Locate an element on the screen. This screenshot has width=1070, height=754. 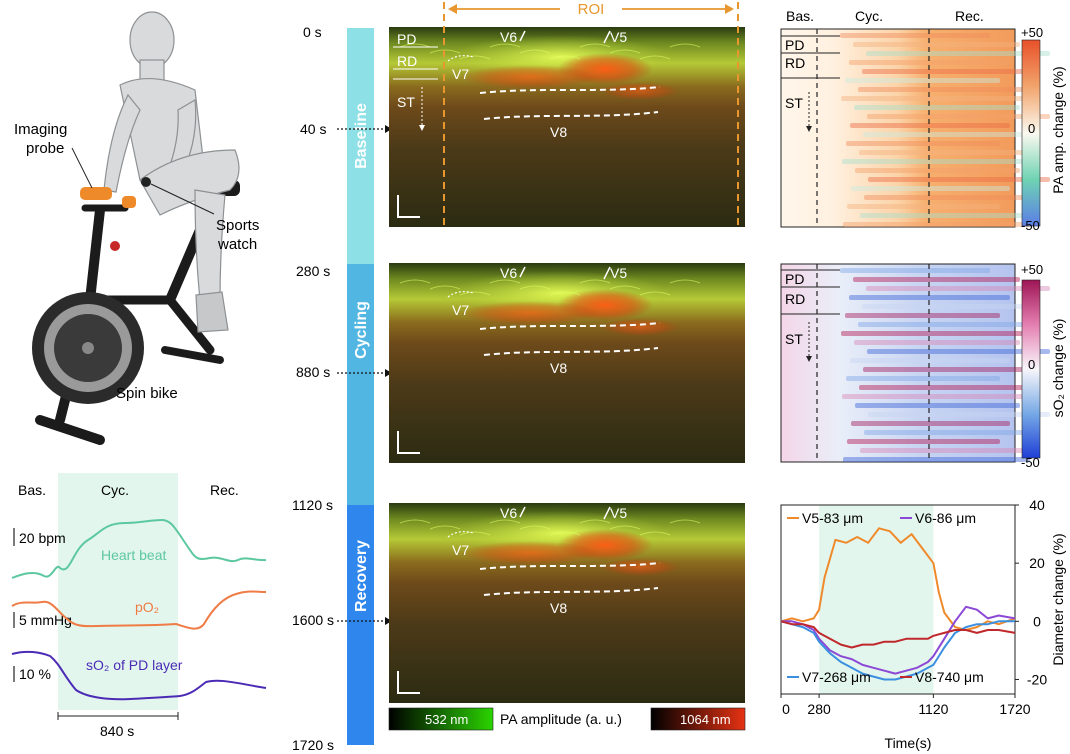
hm-pa-layer-pd: PD is located at coordinates (794, 45).